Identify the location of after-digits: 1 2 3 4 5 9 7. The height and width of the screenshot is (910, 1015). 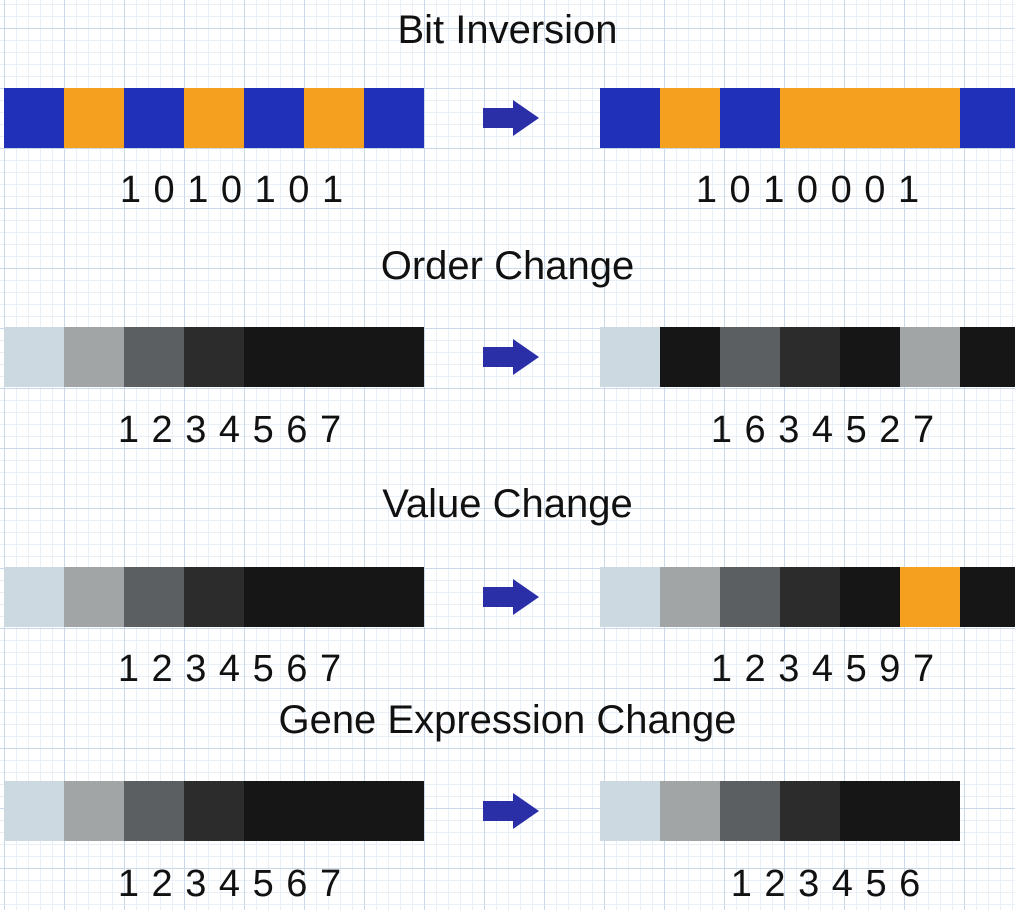
(823, 669).